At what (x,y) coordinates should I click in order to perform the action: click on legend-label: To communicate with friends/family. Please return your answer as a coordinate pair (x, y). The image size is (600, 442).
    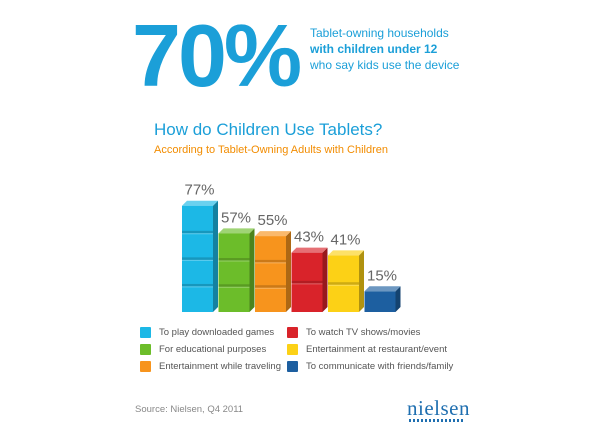
    Looking at the image, I should click on (380, 366).